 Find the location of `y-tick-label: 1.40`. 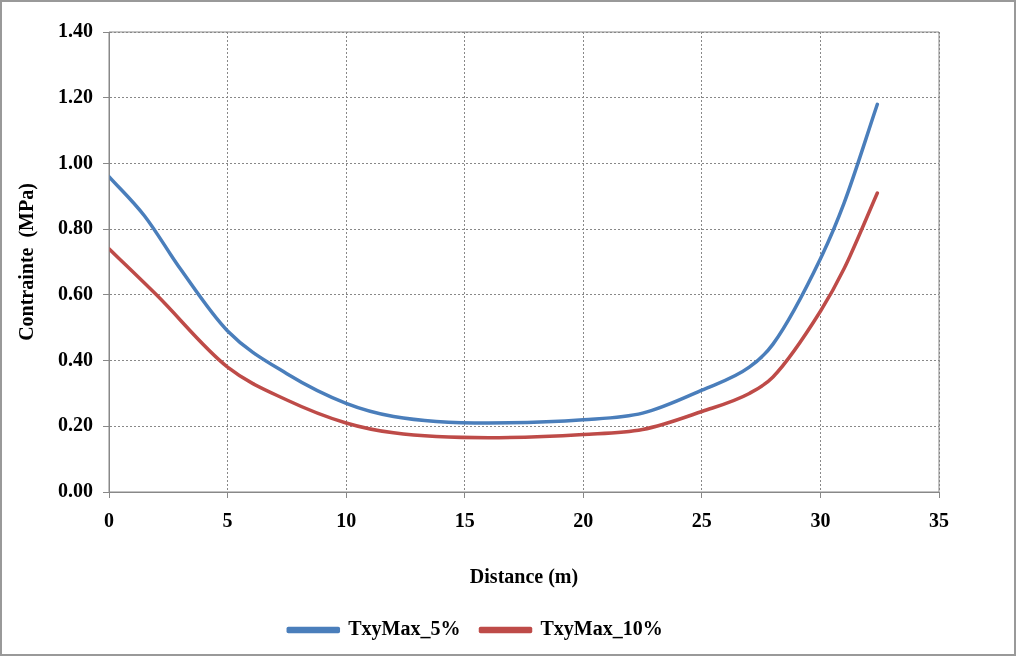

y-tick-label: 1.40 is located at coordinates (75, 30).